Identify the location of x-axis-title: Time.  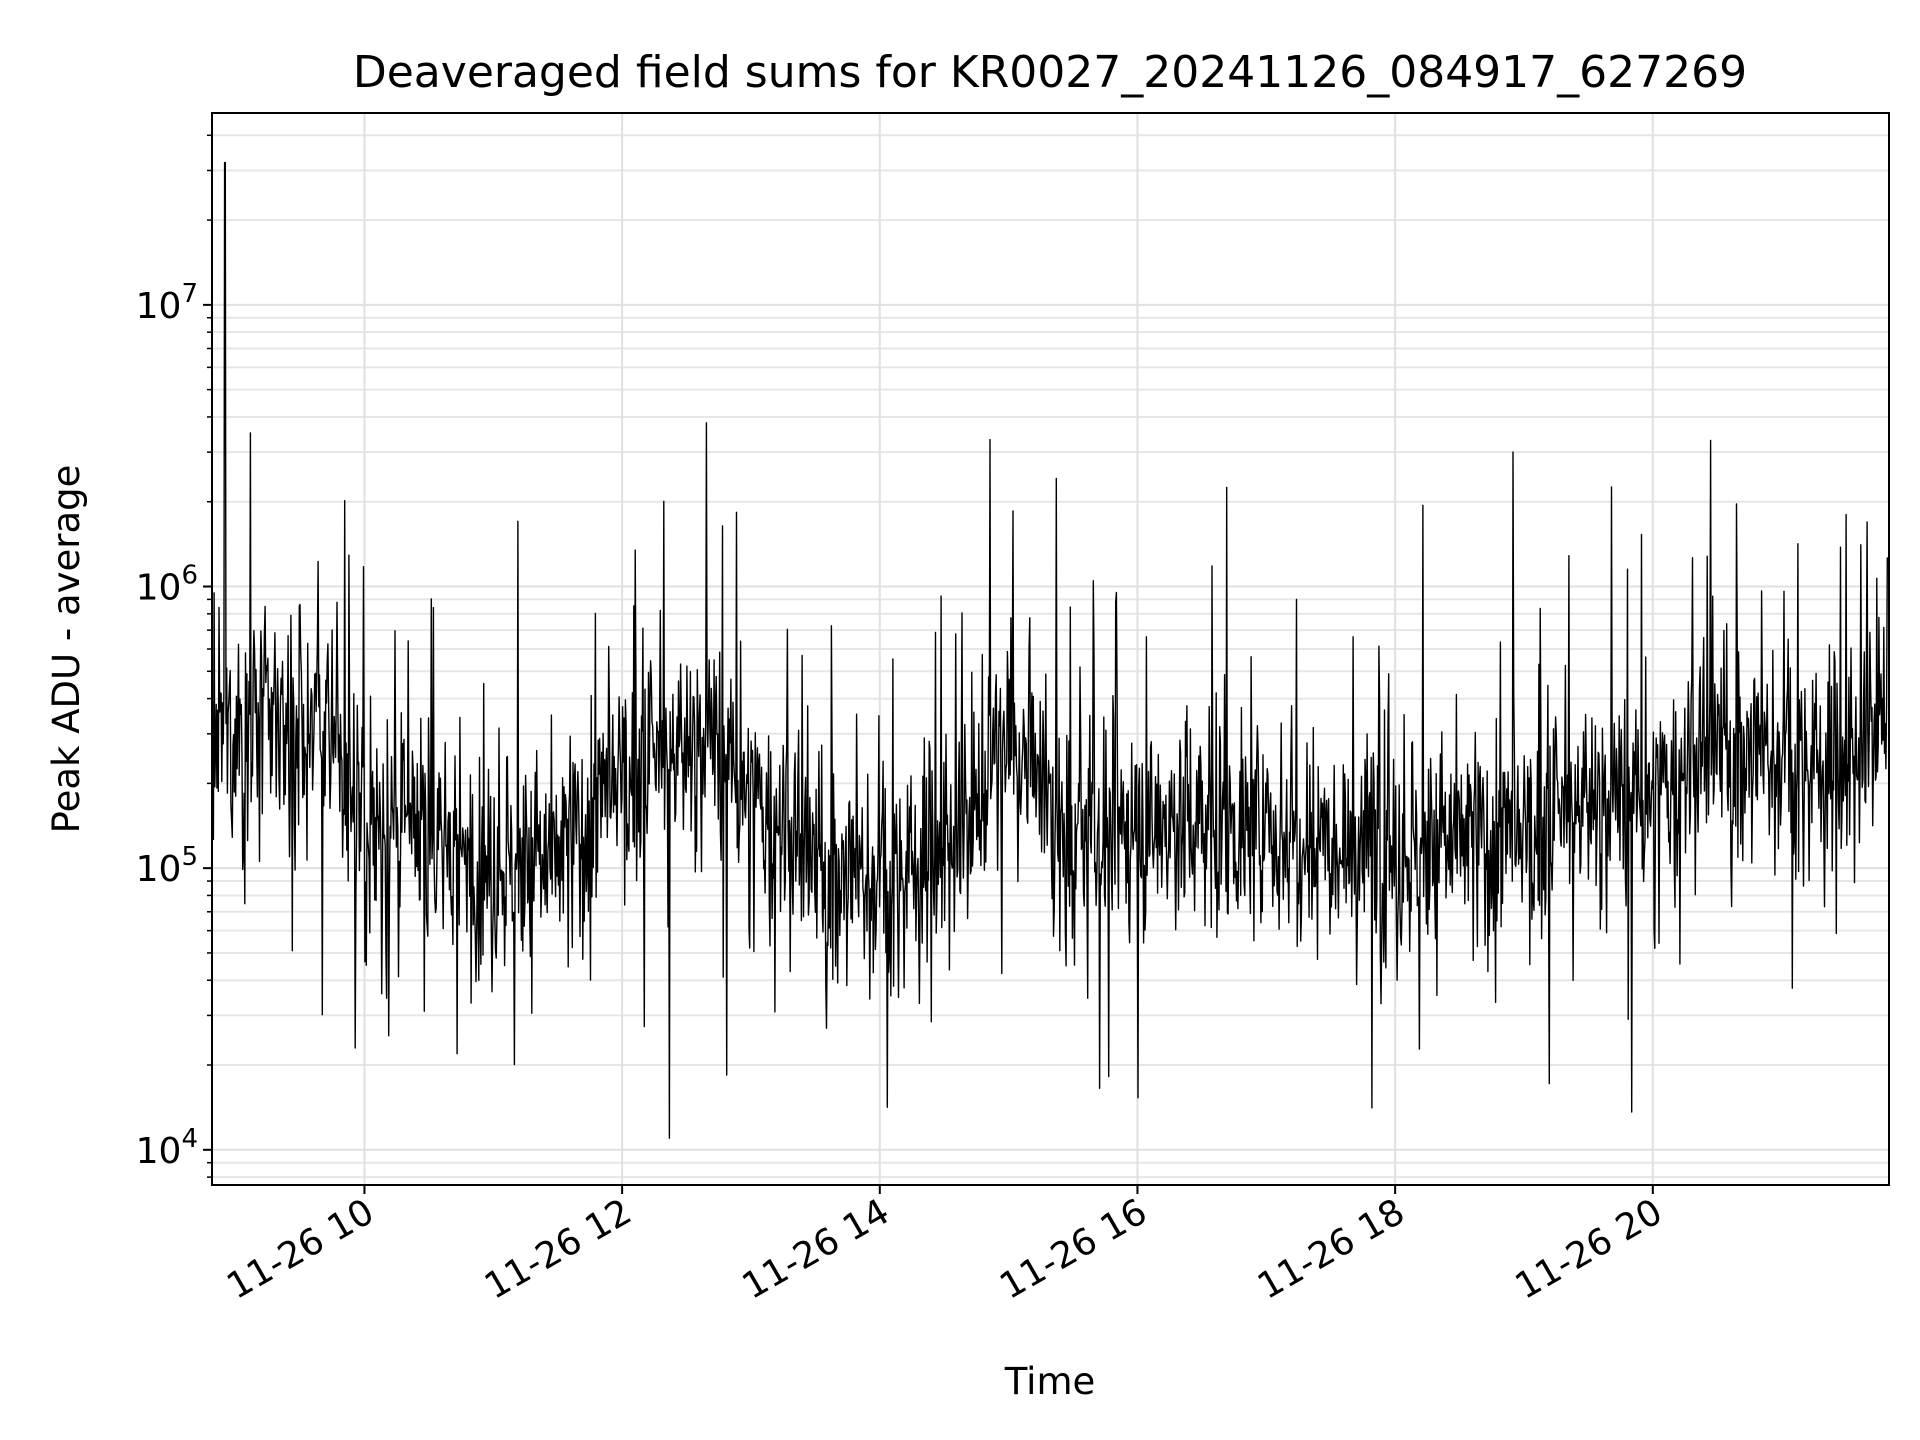
(1050, 1381).